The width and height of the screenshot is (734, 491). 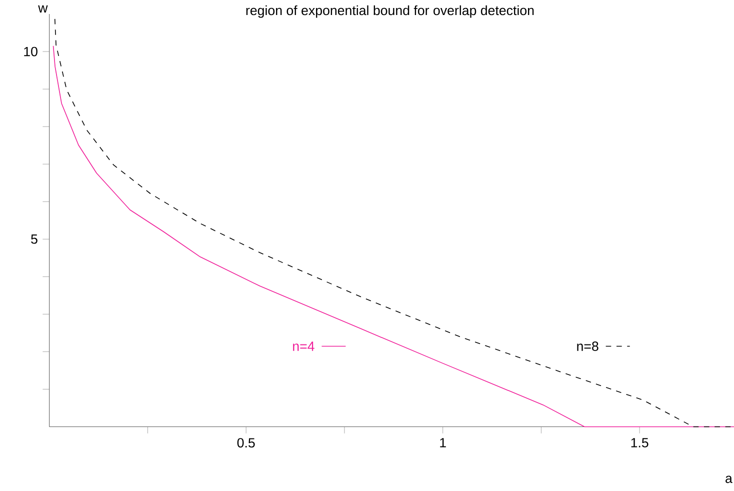 I want to click on y-tick-label: 10, so click(x=31, y=51).